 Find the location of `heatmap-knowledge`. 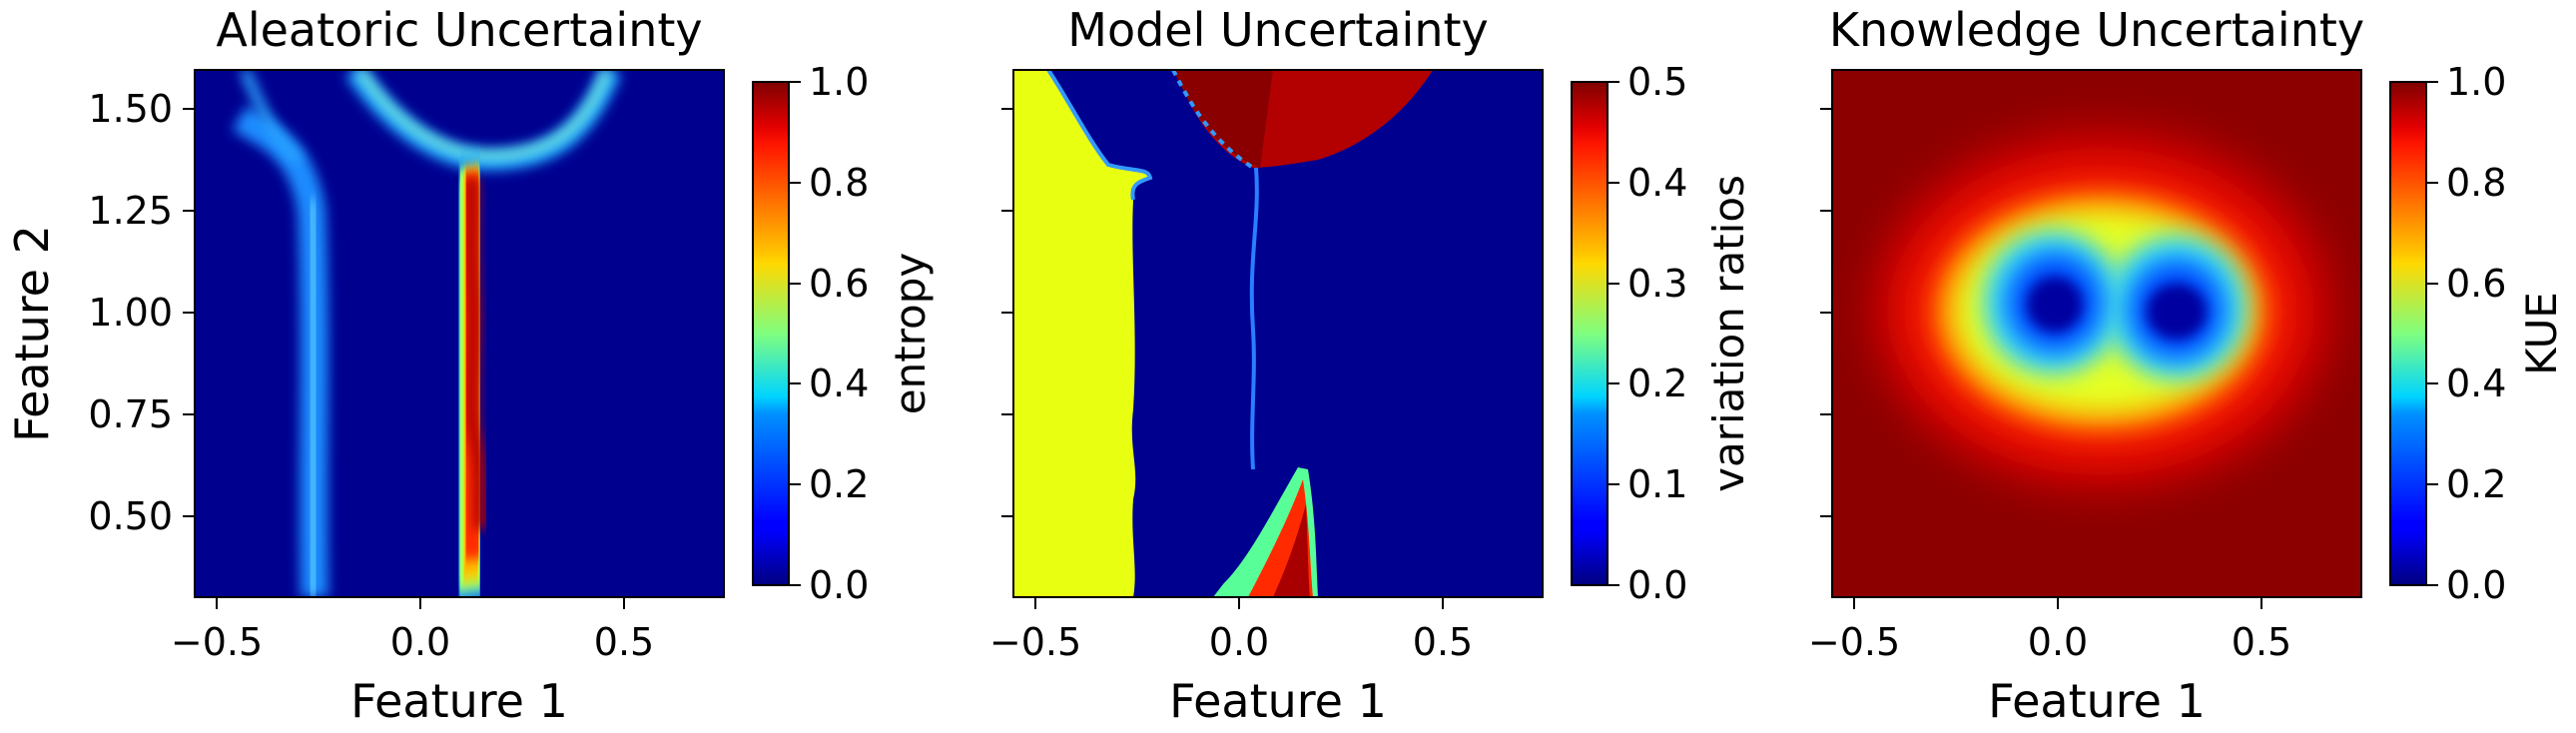

heatmap-knowledge is located at coordinates (2096, 333).